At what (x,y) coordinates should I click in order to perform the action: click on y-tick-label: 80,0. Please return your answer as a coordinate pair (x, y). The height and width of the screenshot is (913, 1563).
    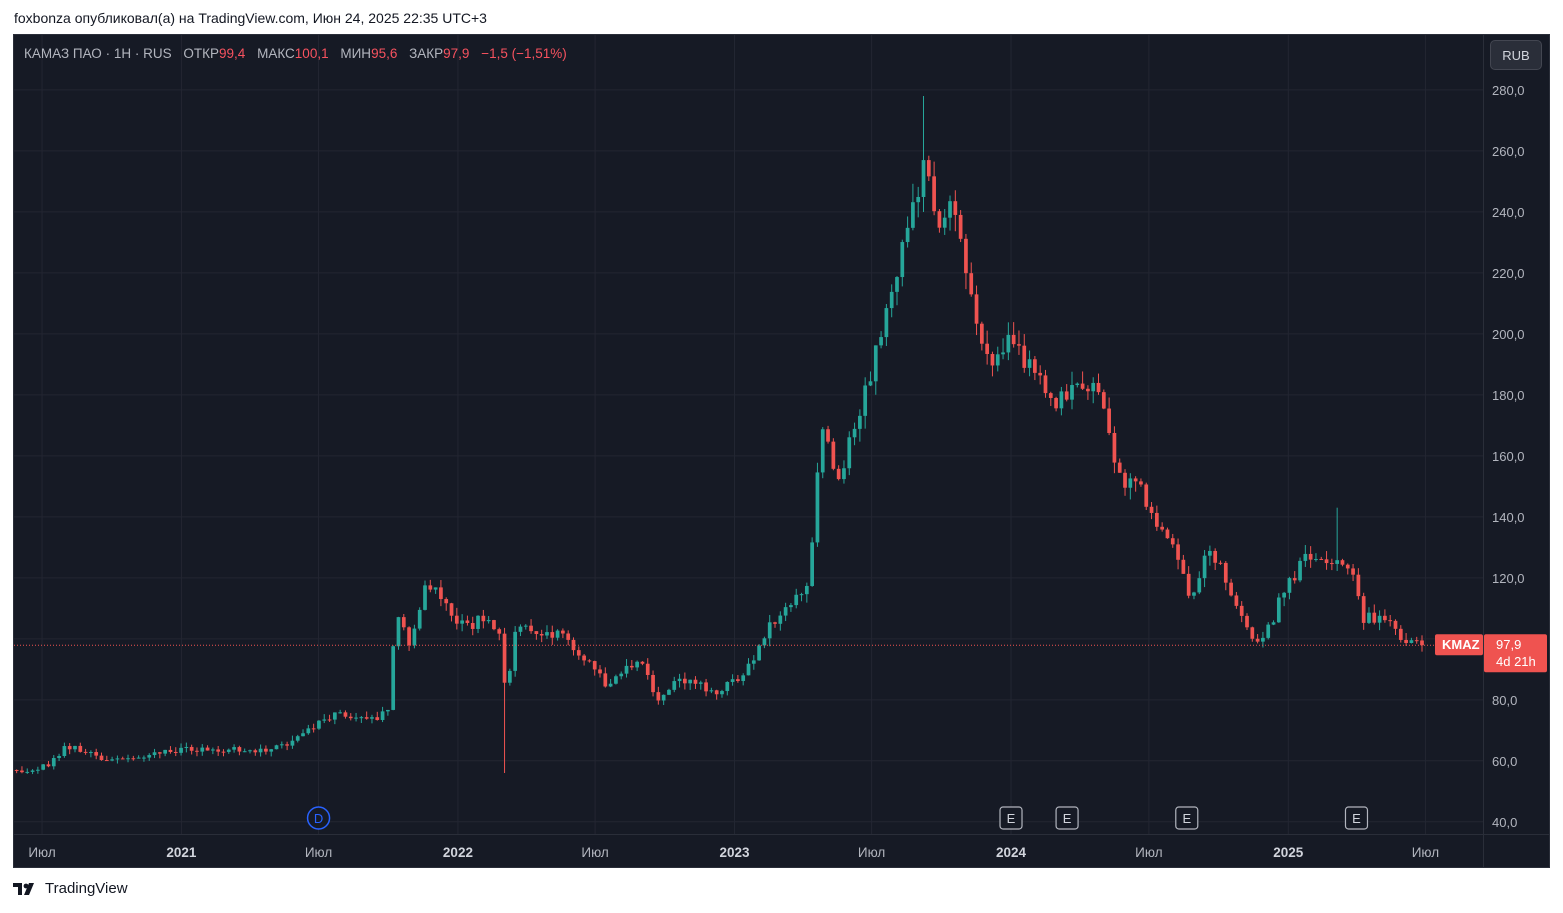
    Looking at the image, I should click on (1504, 700).